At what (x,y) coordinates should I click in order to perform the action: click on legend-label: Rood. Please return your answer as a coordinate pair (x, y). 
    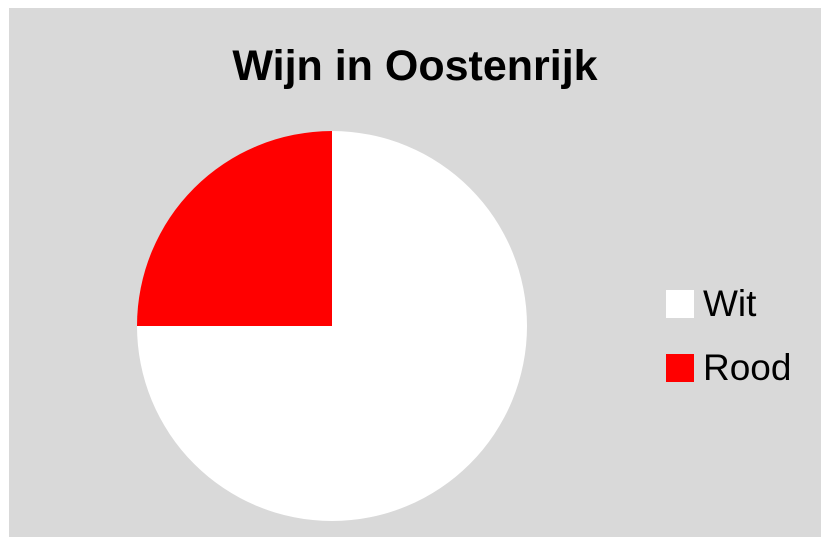
    Looking at the image, I should click on (747, 367).